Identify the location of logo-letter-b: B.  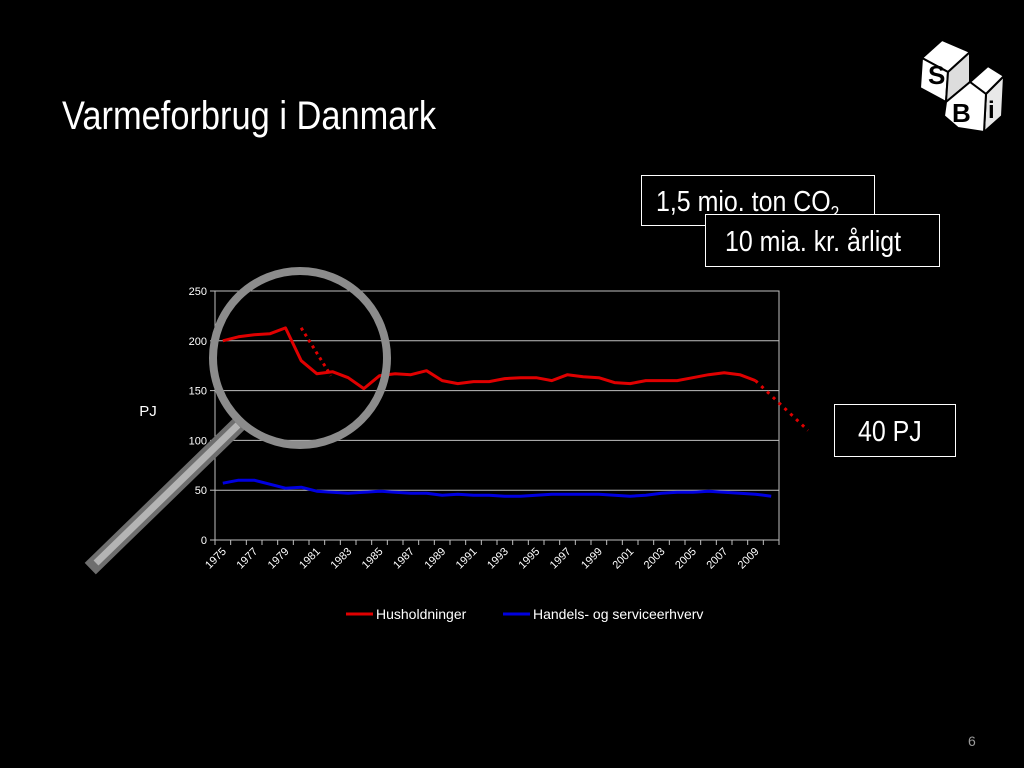
(961, 113).